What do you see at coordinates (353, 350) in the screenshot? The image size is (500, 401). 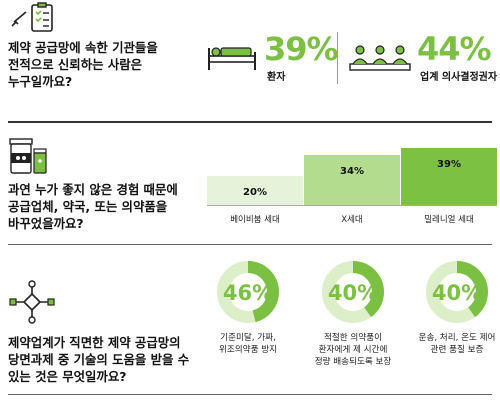 I see `donut-delivery-caption: 적절한 의약품이 환자에게 제 시간에 정량 배송되도록 보장` at bounding box center [353, 350].